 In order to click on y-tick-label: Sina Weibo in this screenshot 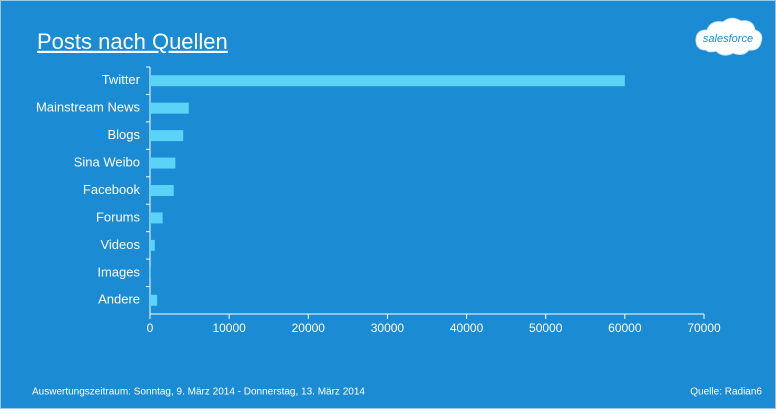, I will do `click(107, 161)`.